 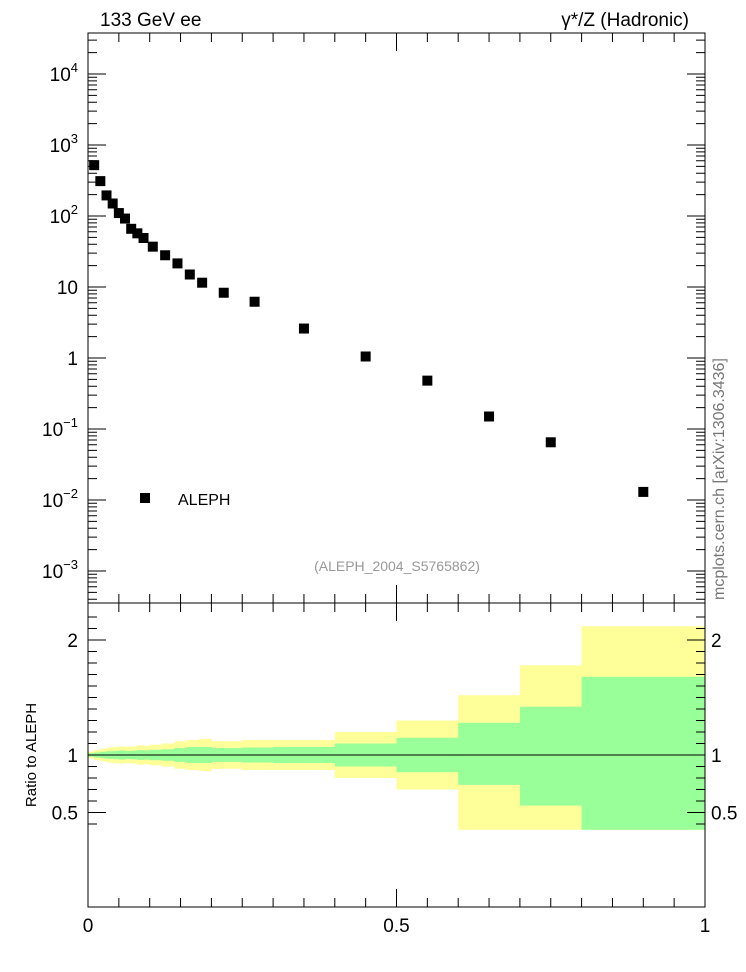 I want to click on main-y-tick-label: 10, so click(x=67, y=288).